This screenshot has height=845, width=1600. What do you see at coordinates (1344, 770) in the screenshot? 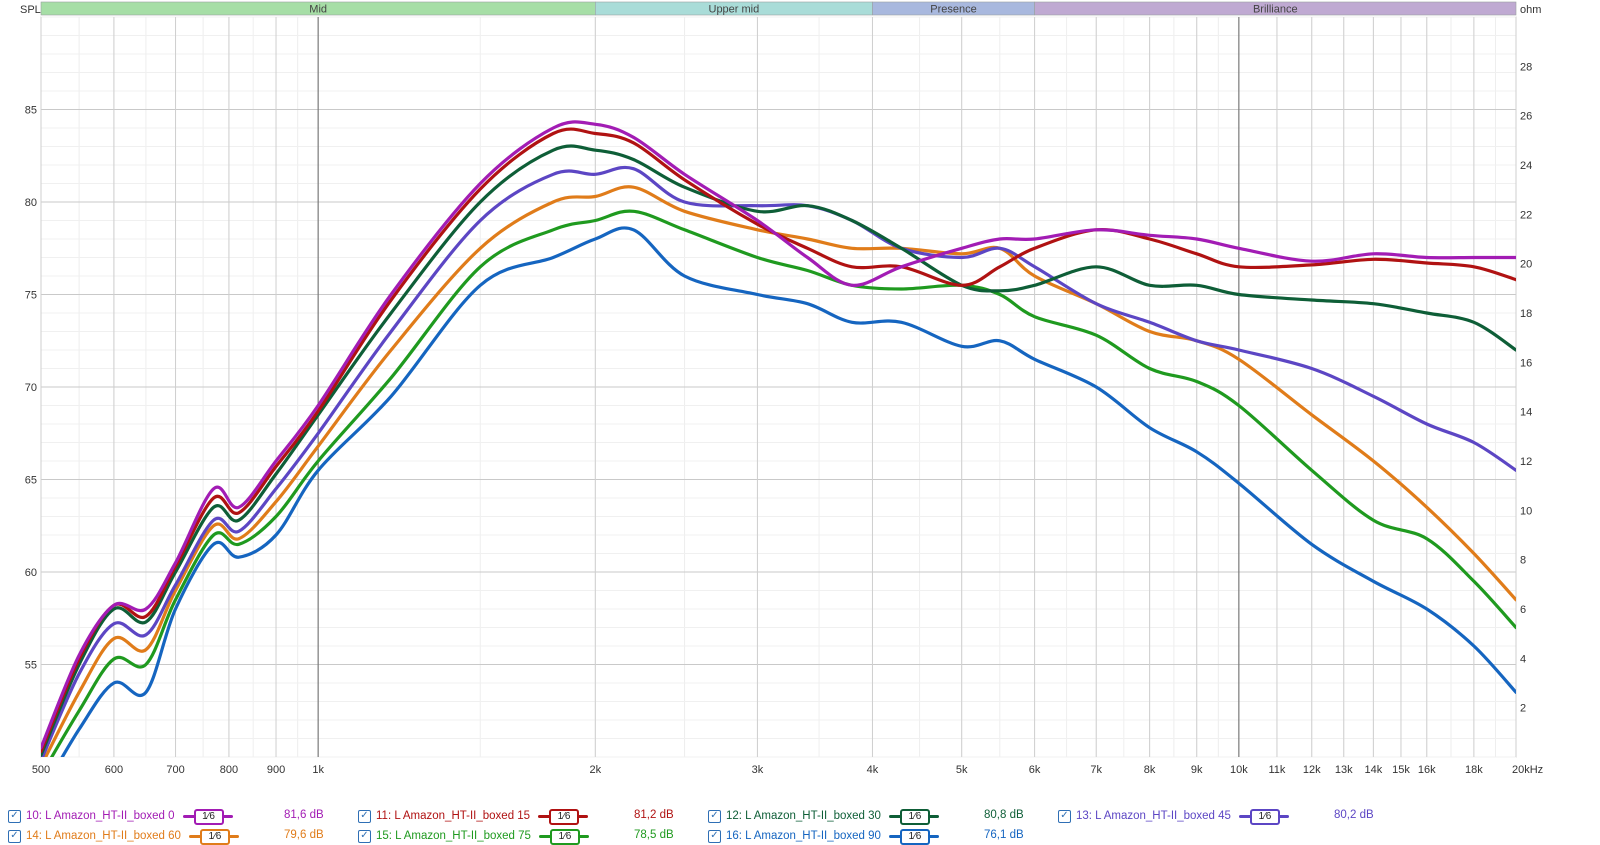
I see `x-tick-label: 13k` at bounding box center [1344, 770].